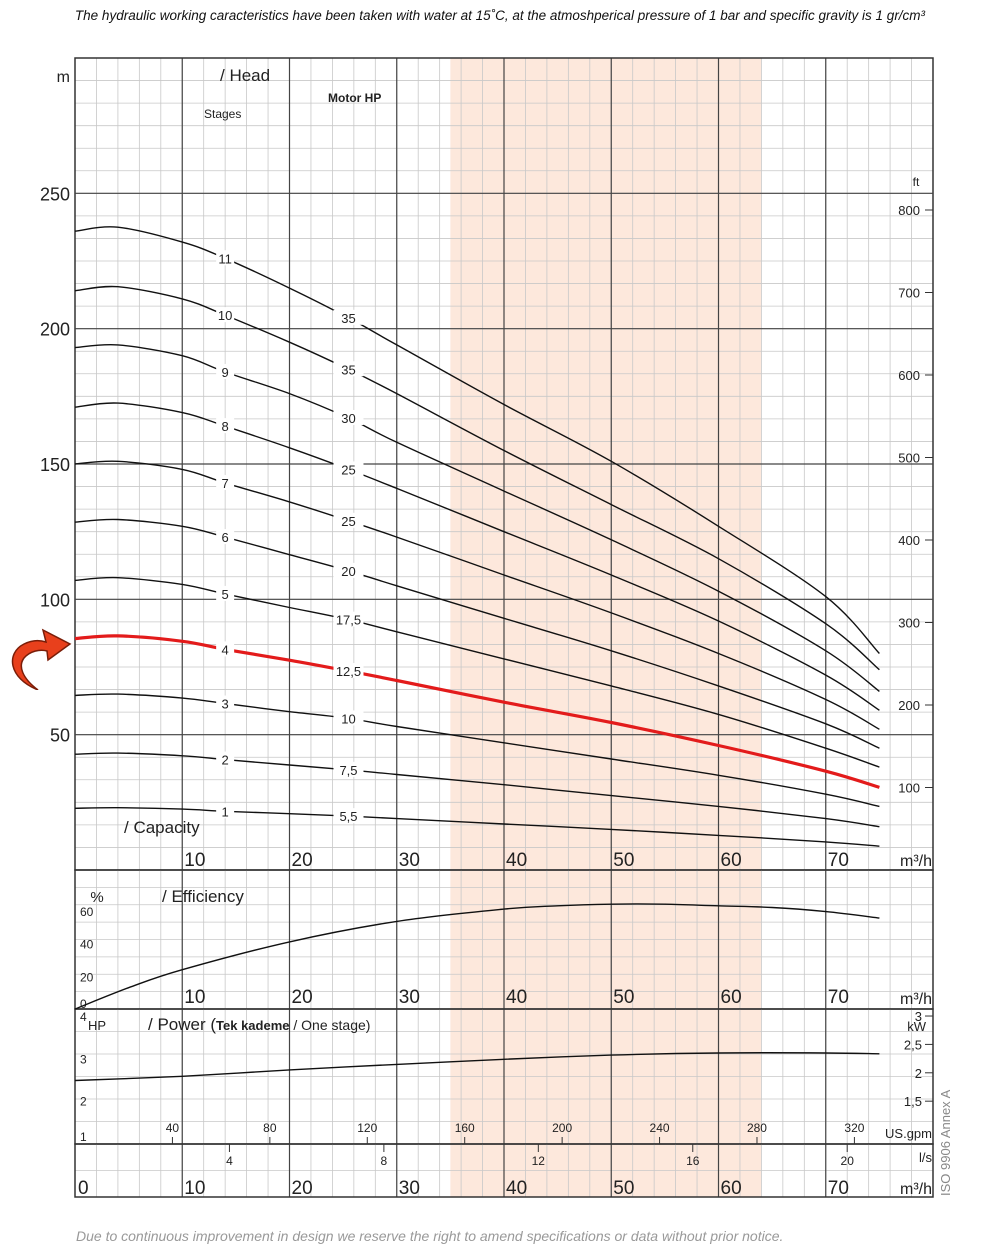  What do you see at coordinates (918, 1073) in the screenshot?
I see `power-kw-tick-label: 2` at bounding box center [918, 1073].